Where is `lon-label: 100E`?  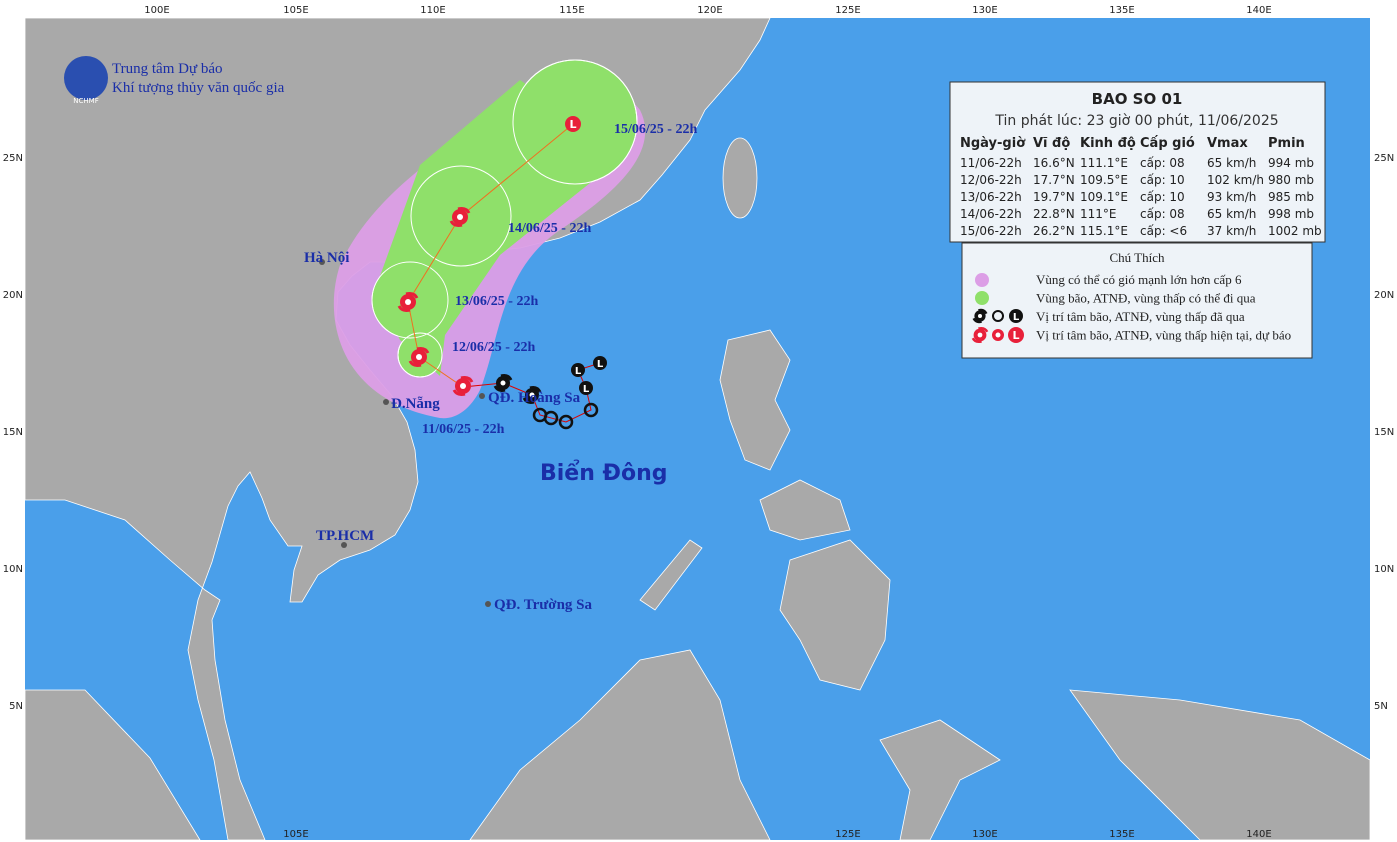 lon-label: 100E is located at coordinates (156, 10).